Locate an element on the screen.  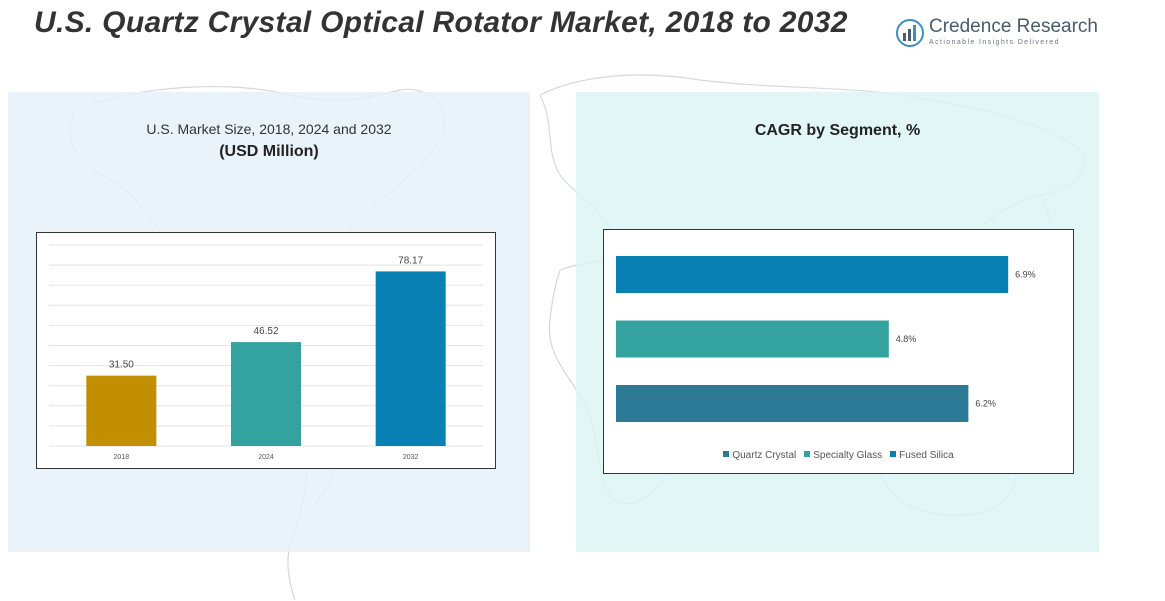
legend-item: Quartz Crystal is located at coordinates (759, 455).